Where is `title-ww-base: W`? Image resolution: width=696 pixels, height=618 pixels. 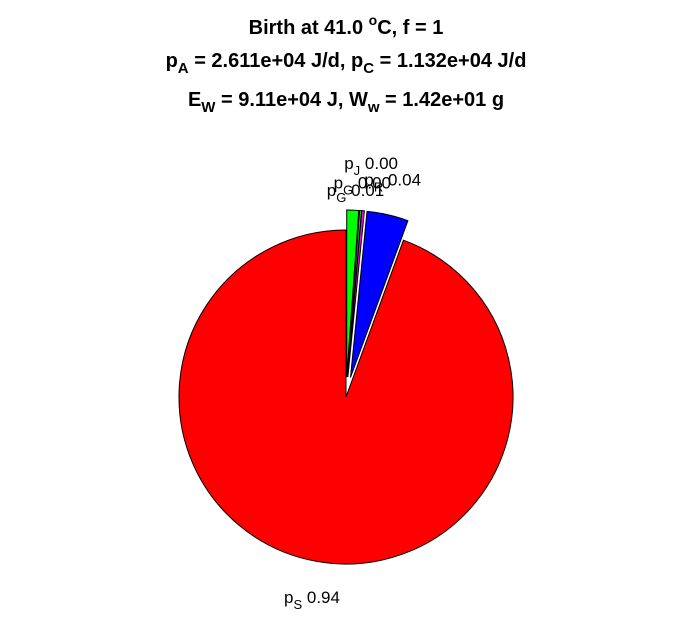 title-ww-base: W is located at coordinates (358, 100).